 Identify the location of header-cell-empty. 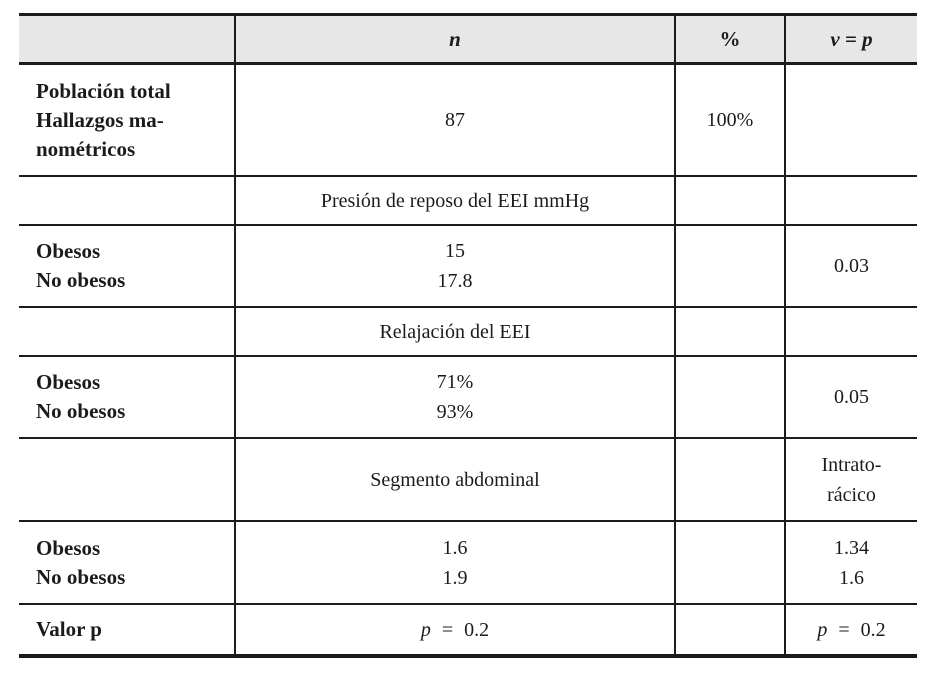
(127, 39).